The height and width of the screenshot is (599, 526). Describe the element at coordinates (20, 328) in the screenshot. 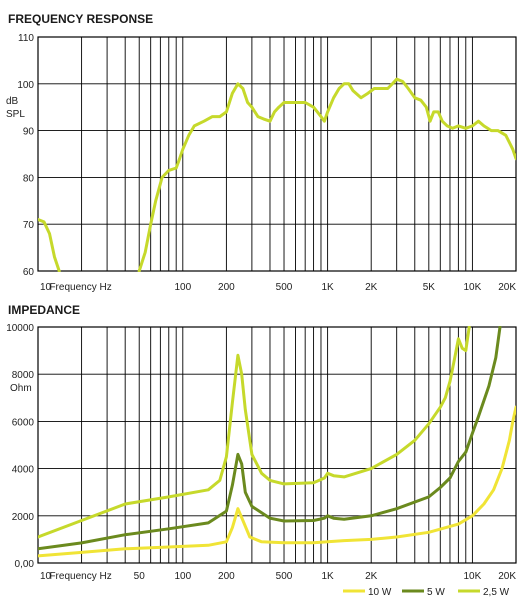

I see `y-tick-label: 10000` at that location.